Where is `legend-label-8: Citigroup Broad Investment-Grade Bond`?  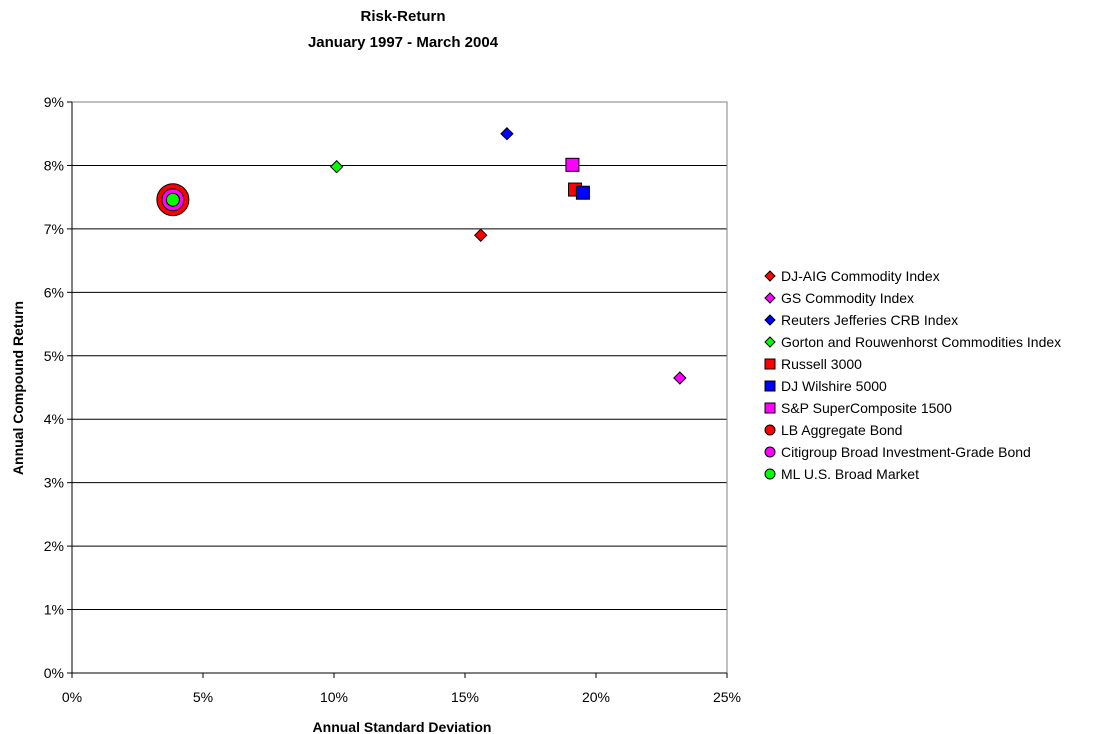 legend-label-8: Citigroup Broad Investment-Grade Bond is located at coordinates (906, 452).